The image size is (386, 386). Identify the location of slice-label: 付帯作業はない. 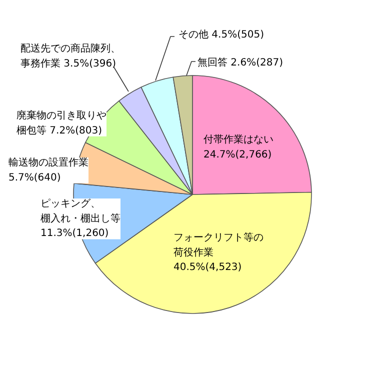
(239, 140).